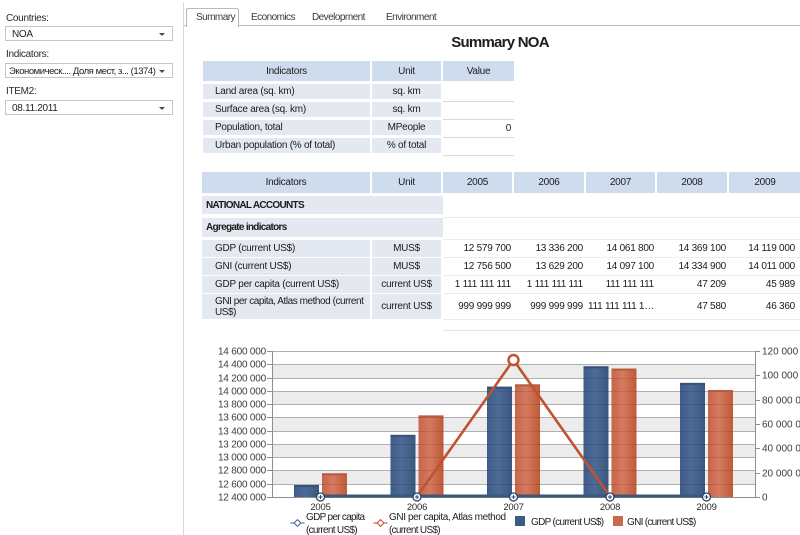  Describe the element at coordinates (242, 458) in the screenshot. I see `svg-text: 13 000 000` at that location.